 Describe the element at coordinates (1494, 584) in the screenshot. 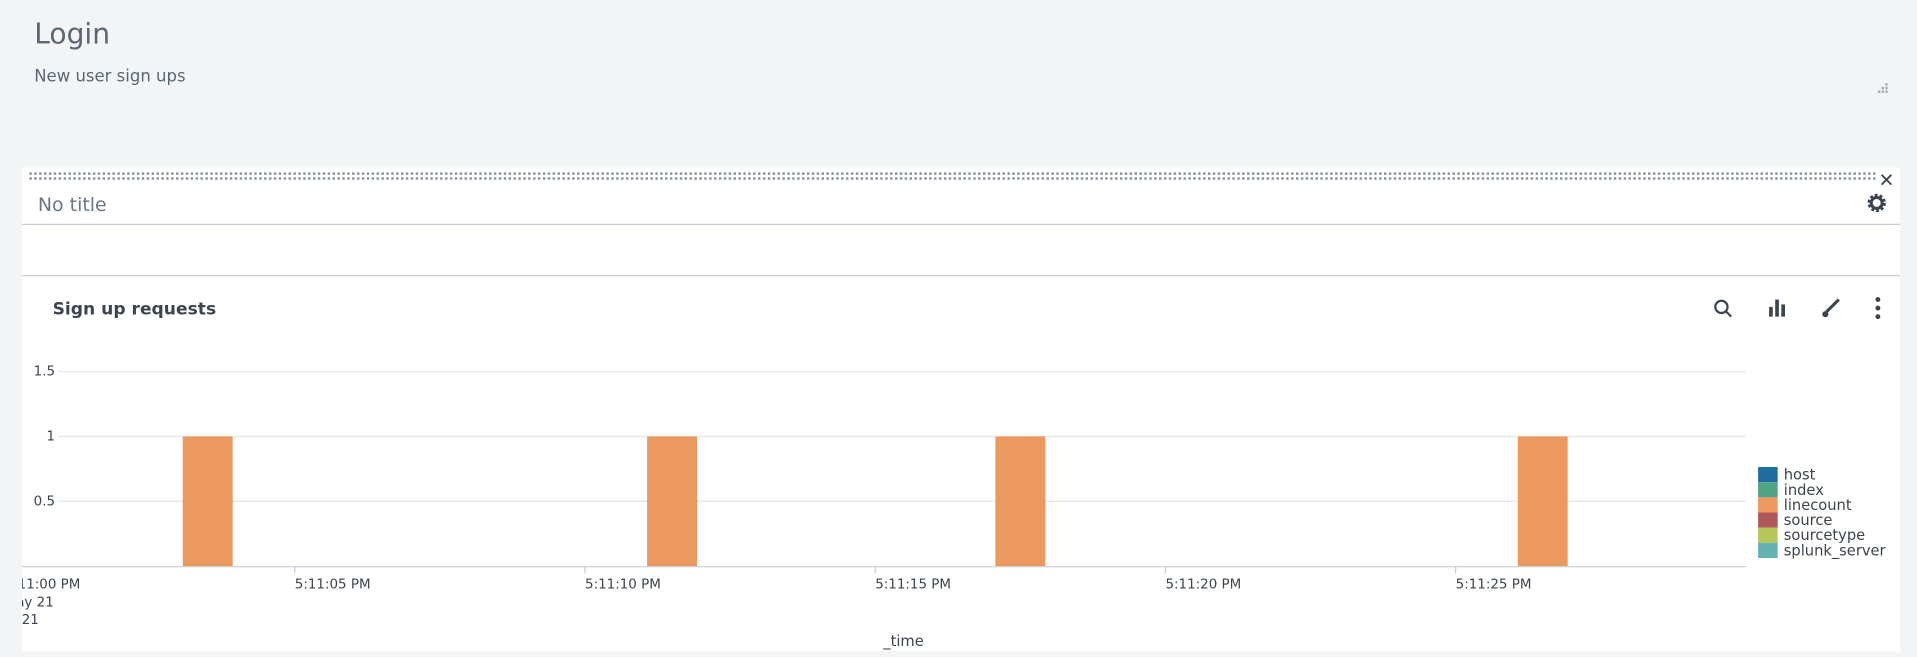

I see `x-tick-label: 5:11:25 PM` at that location.